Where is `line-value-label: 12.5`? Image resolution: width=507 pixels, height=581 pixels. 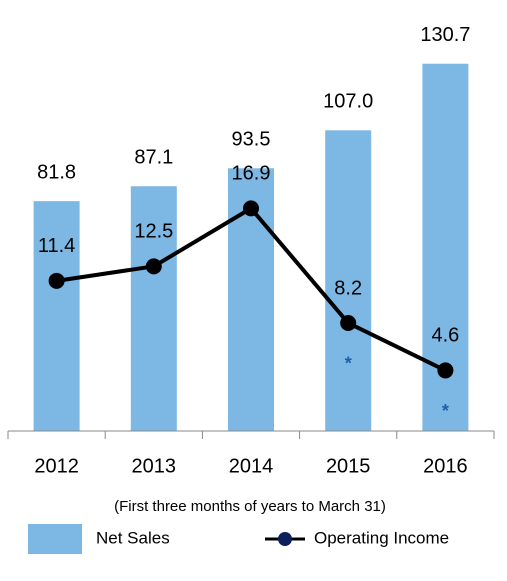 line-value-label: 12.5 is located at coordinates (153, 232).